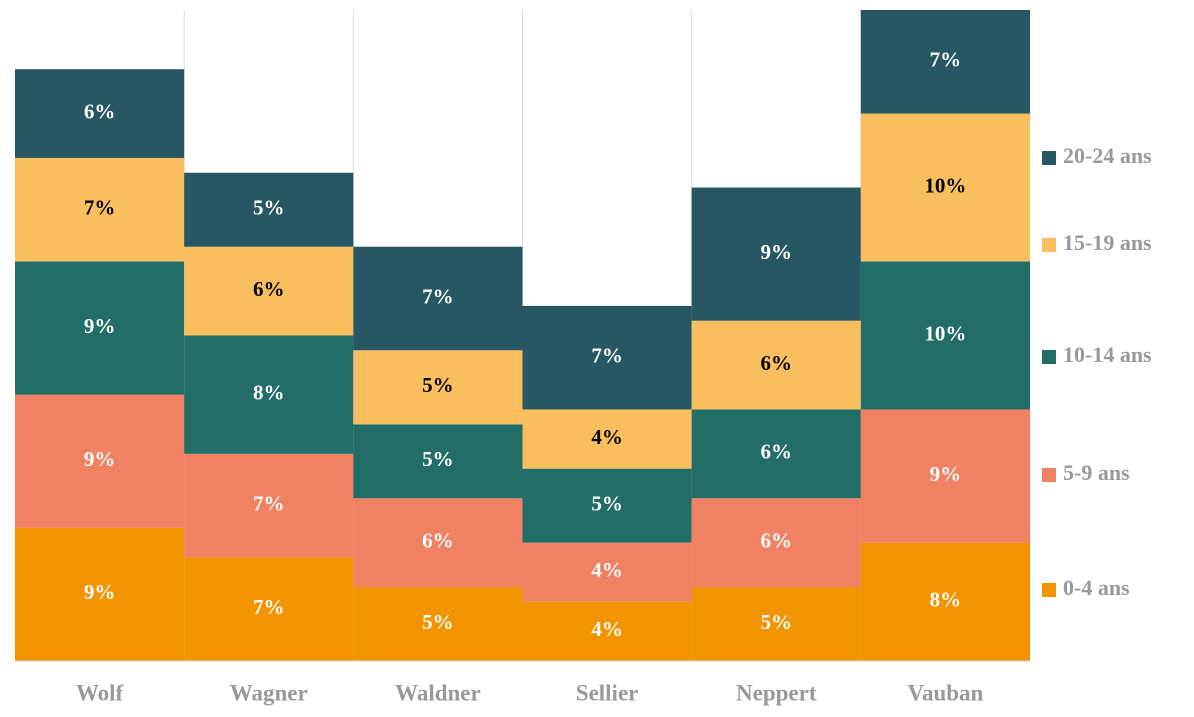 The width and height of the screenshot is (1194, 717). What do you see at coordinates (1107, 155) in the screenshot?
I see `legend-label: 20-24 ans` at bounding box center [1107, 155].